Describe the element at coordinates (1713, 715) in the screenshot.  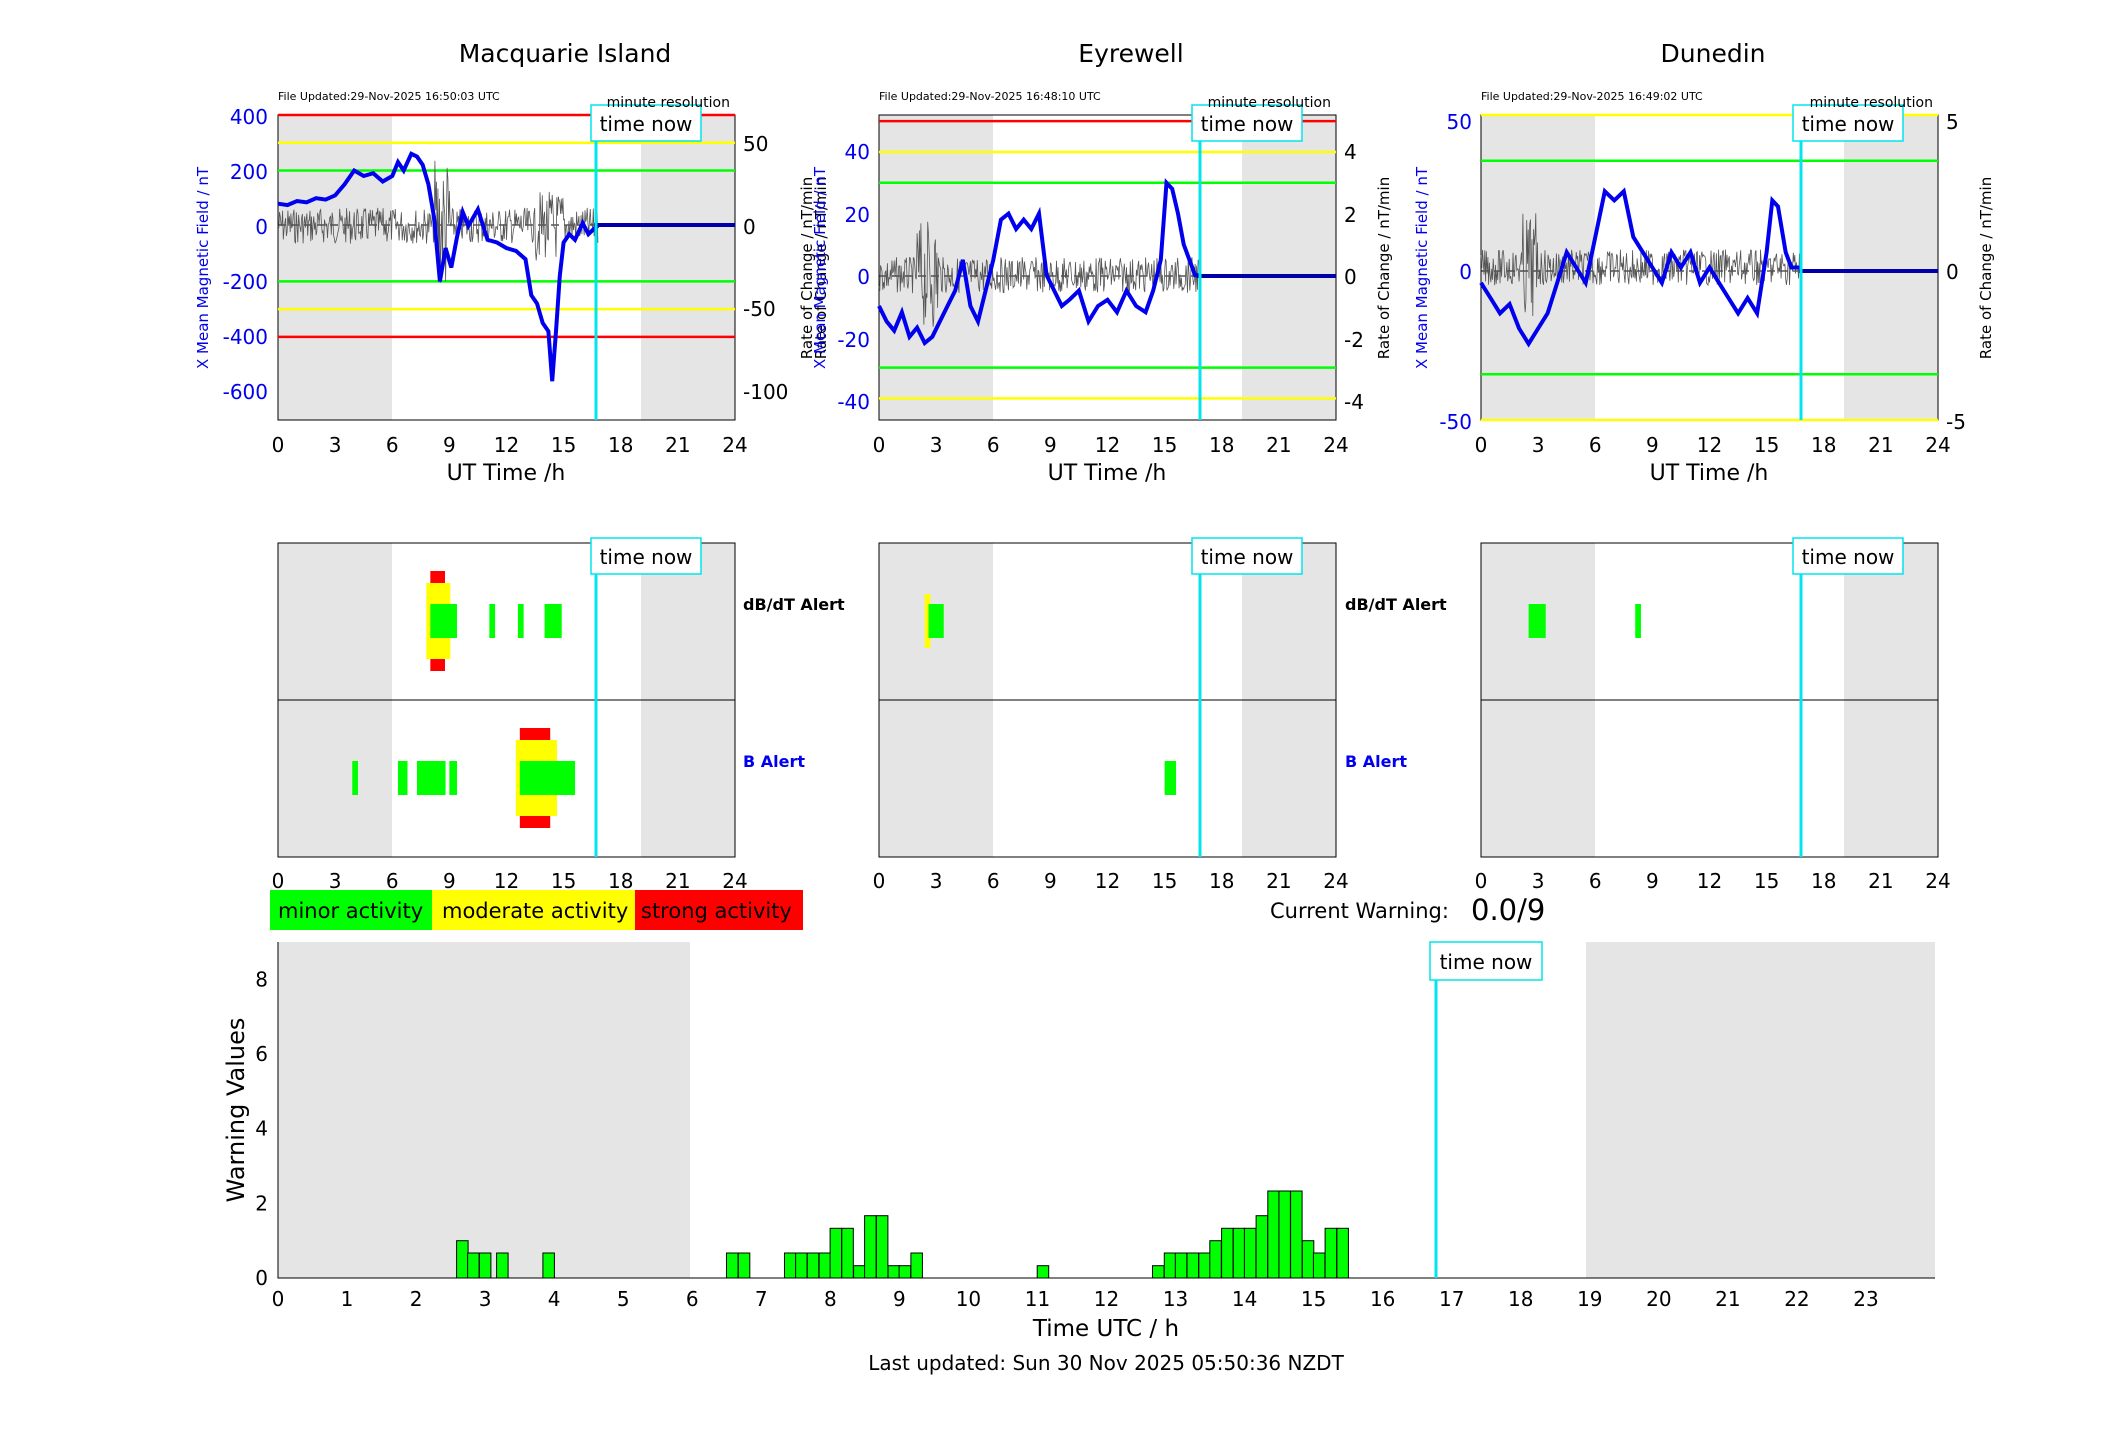
I see `dunedin-alert-panel: time now 0 3 6 9 12 15 18 21 24` at that location.